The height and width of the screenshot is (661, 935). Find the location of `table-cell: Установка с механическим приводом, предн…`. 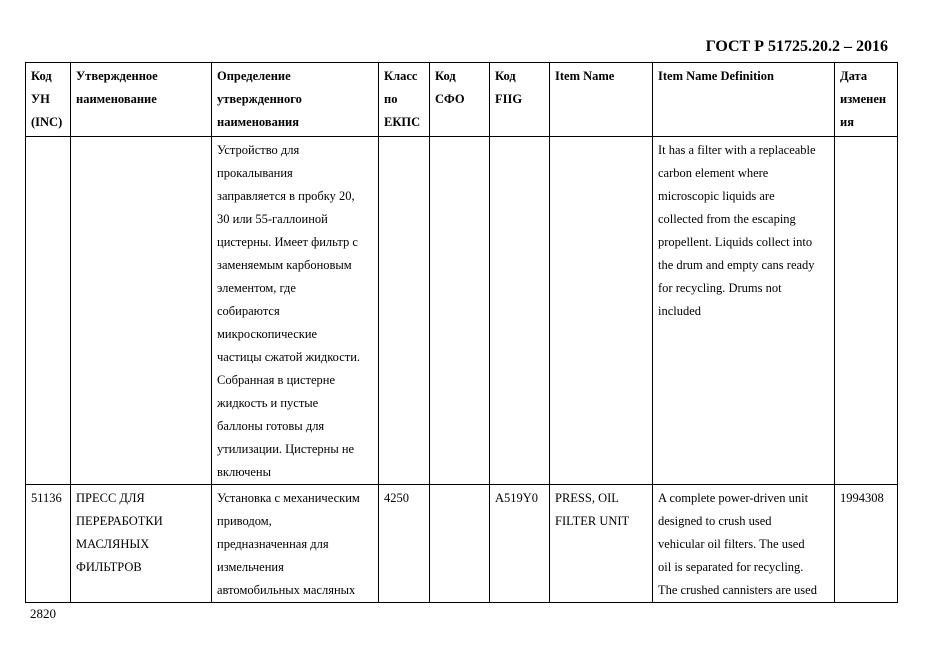

table-cell: Установка с механическим приводом, предн… is located at coordinates (295, 543).